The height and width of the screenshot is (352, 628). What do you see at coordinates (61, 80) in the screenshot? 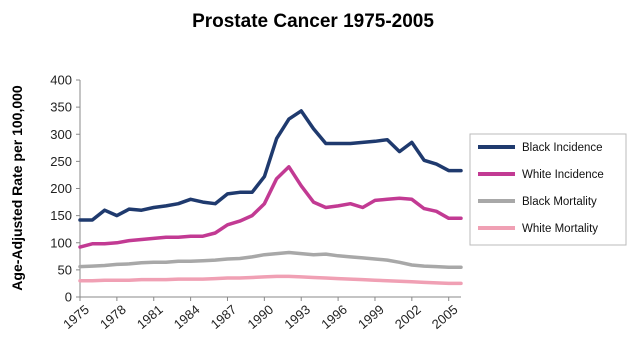
I see `y-tick-label: 400` at bounding box center [61, 80].